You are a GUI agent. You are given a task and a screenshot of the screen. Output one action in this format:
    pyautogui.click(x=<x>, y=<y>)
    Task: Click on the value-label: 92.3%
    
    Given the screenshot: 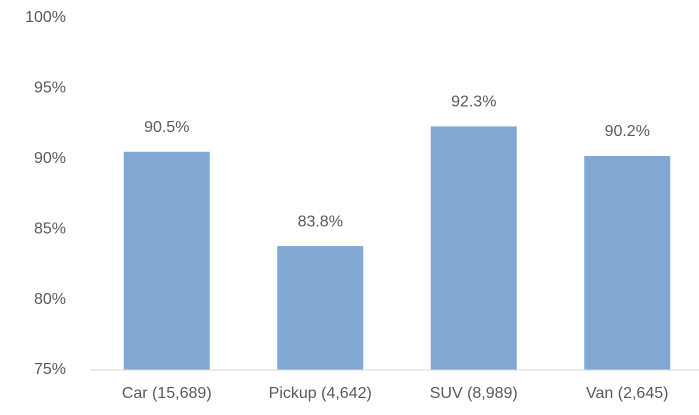 What is the action you would take?
    pyautogui.click(x=473, y=102)
    